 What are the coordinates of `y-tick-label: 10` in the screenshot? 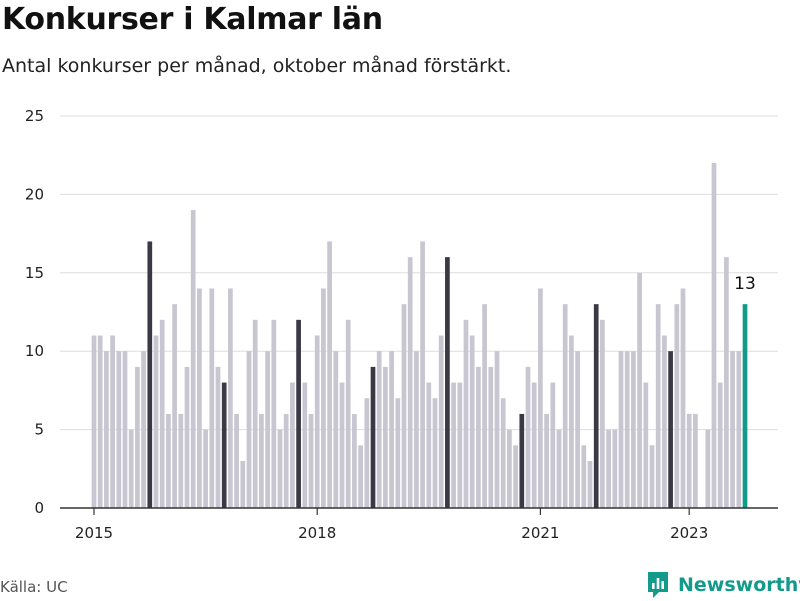 It's located at (34, 351).